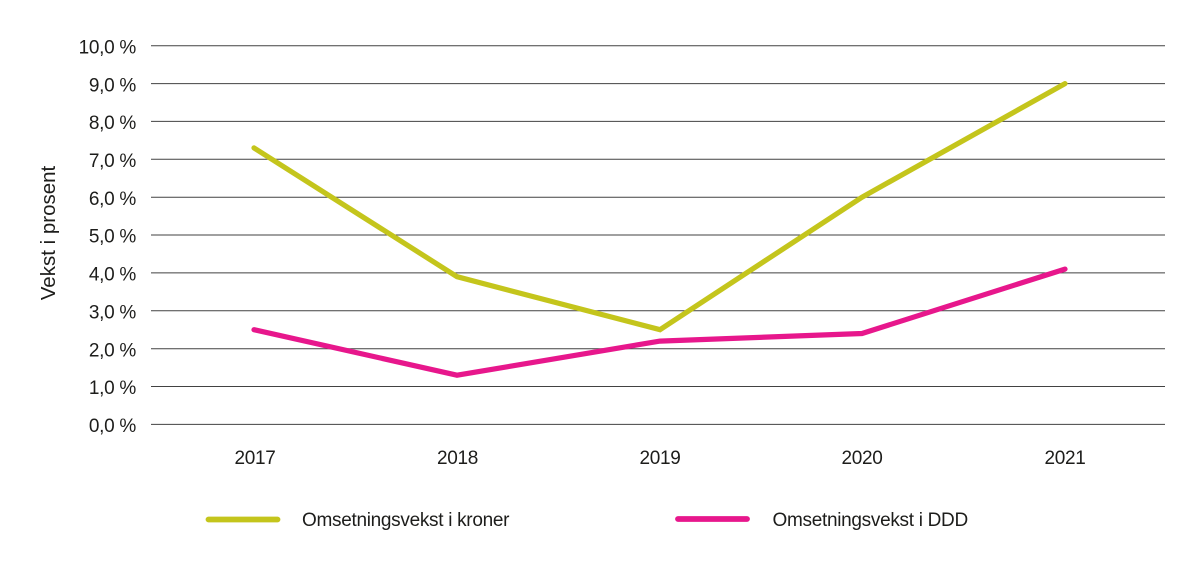 The height and width of the screenshot is (569, 1200). Describe the element at coordinates (112, 426) in the screenshot. I see `svg-text: 0,0 %` at that location.